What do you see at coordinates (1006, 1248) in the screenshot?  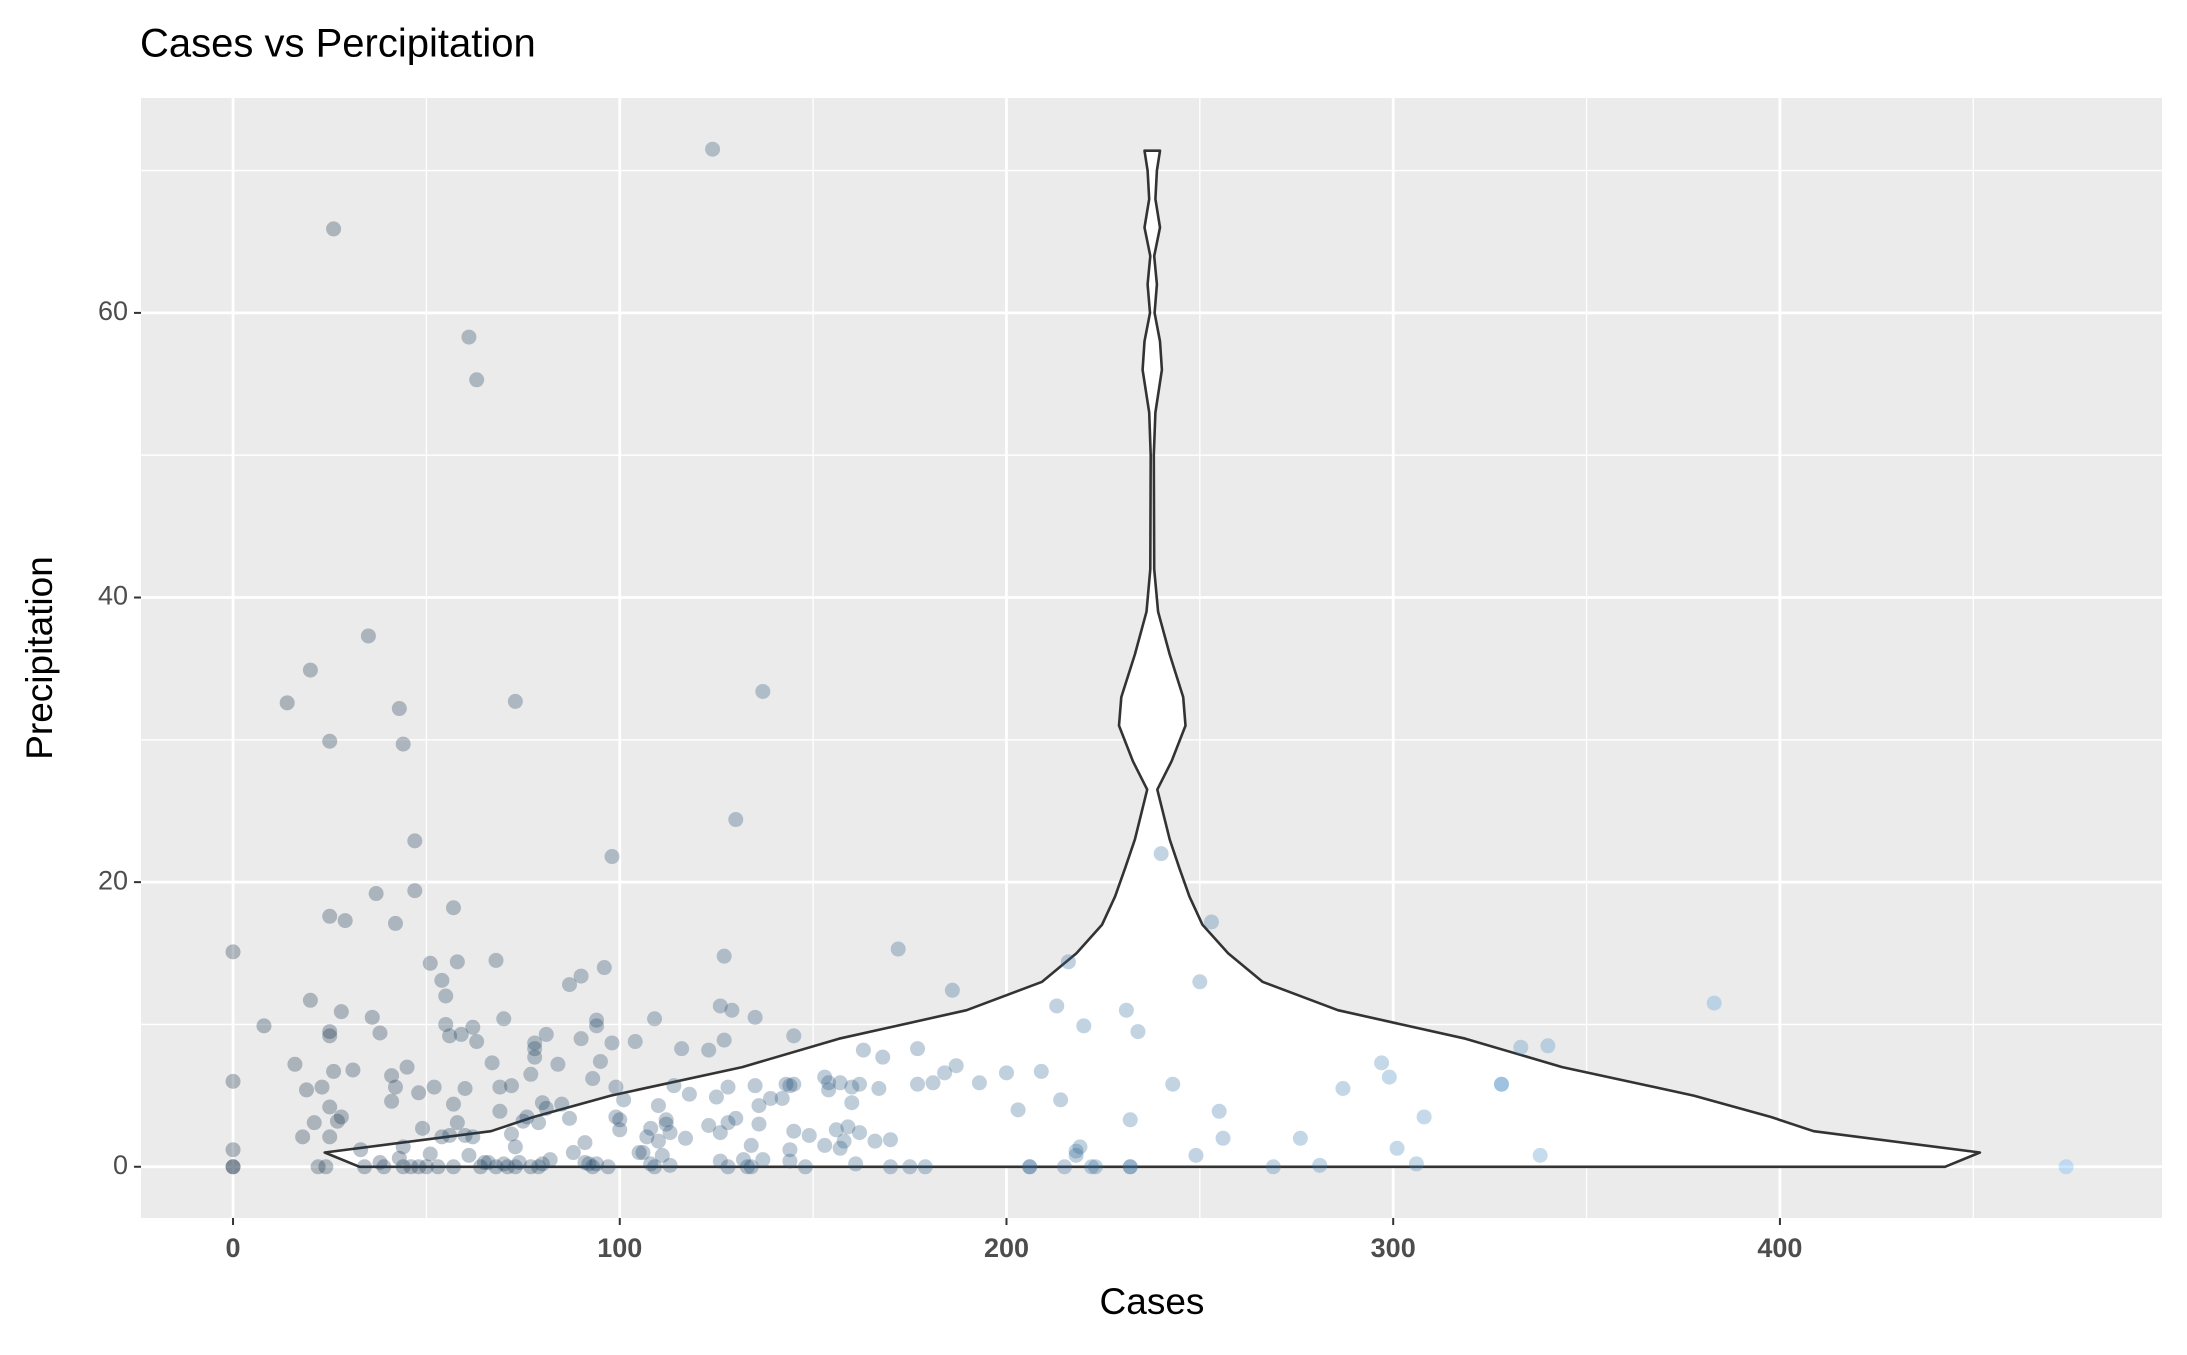 I see `x-tick-label: 200` at bounding box center [1006, 1248].